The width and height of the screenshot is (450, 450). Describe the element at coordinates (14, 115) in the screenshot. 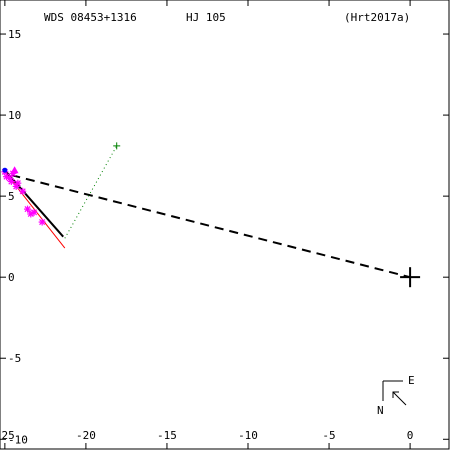

I see `y-tick-label: 10` at that location.